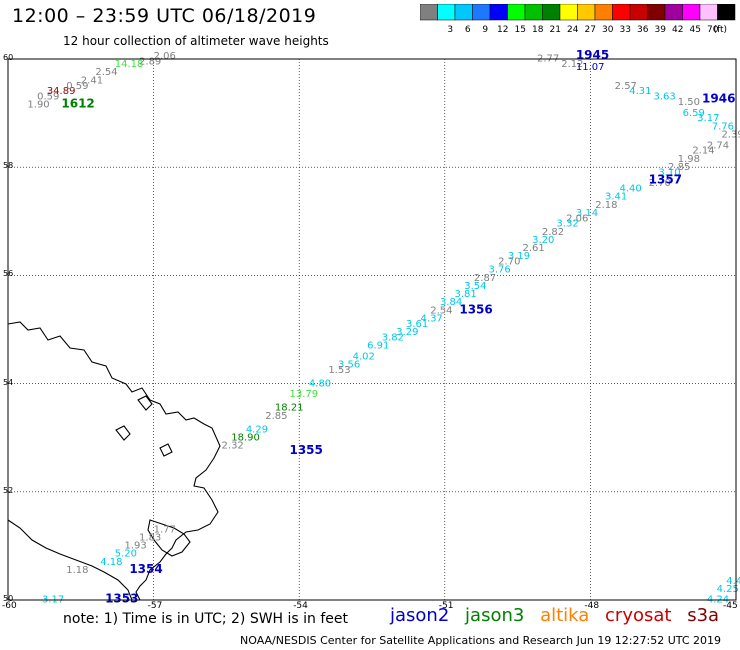 This screenshot has height=650, width=740. What do you see at coordinates (349, 364) in the screenshot?
I see `wave-height-value: 3.56` at bounding box center [349, 364].